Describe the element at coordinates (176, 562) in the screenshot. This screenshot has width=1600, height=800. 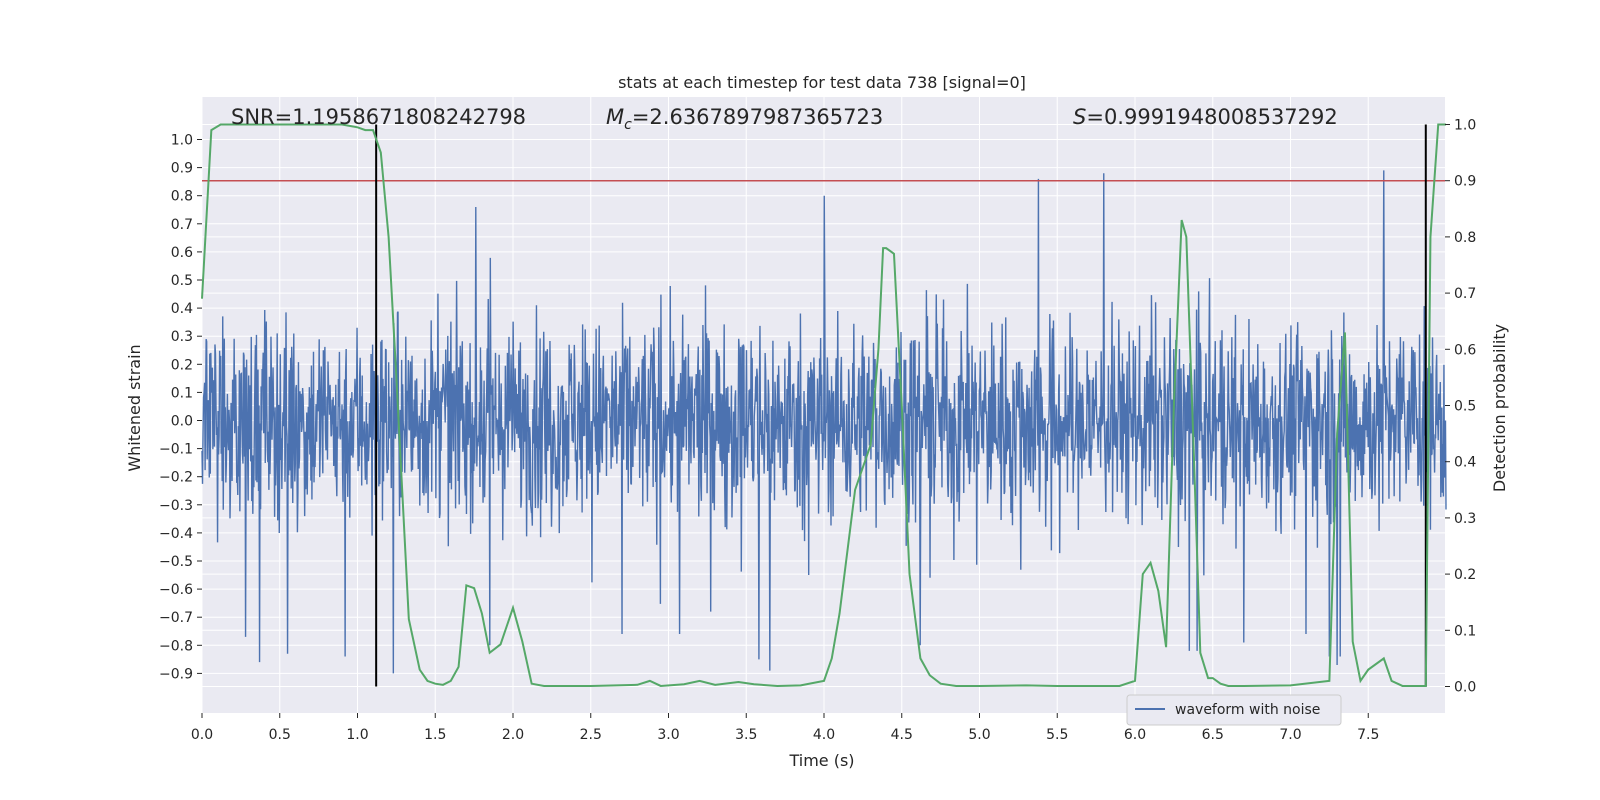
I see `y-tick-label: −0.5` at that location.